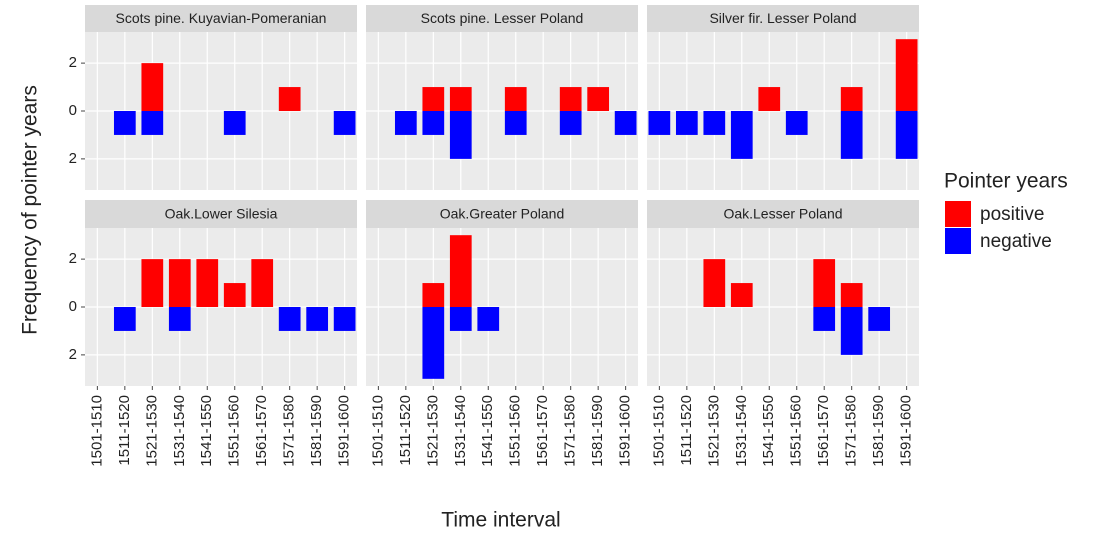 The width and height of the screenshot is (1096, 535). I want to click on facet-title: Oak.Lesser Poland, so click(782, 214).